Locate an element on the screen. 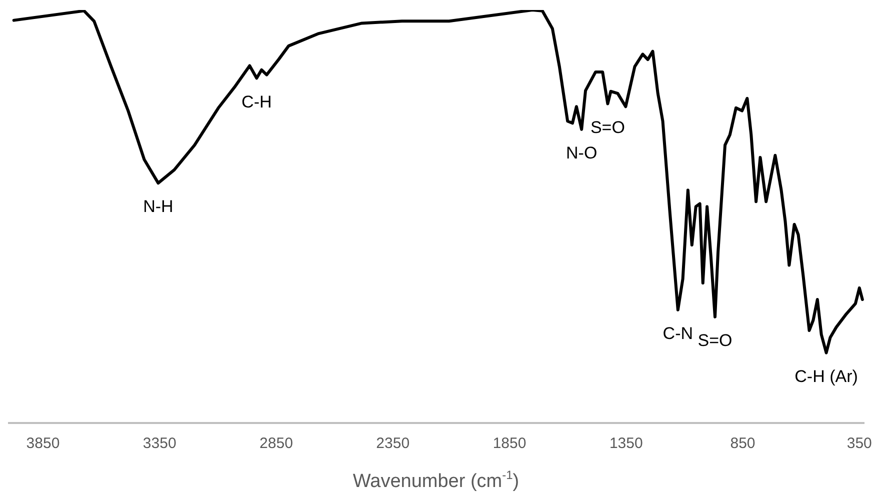 This screenshot has width=892, height=503. annotation: N-O is located at coordinates (582, 153).